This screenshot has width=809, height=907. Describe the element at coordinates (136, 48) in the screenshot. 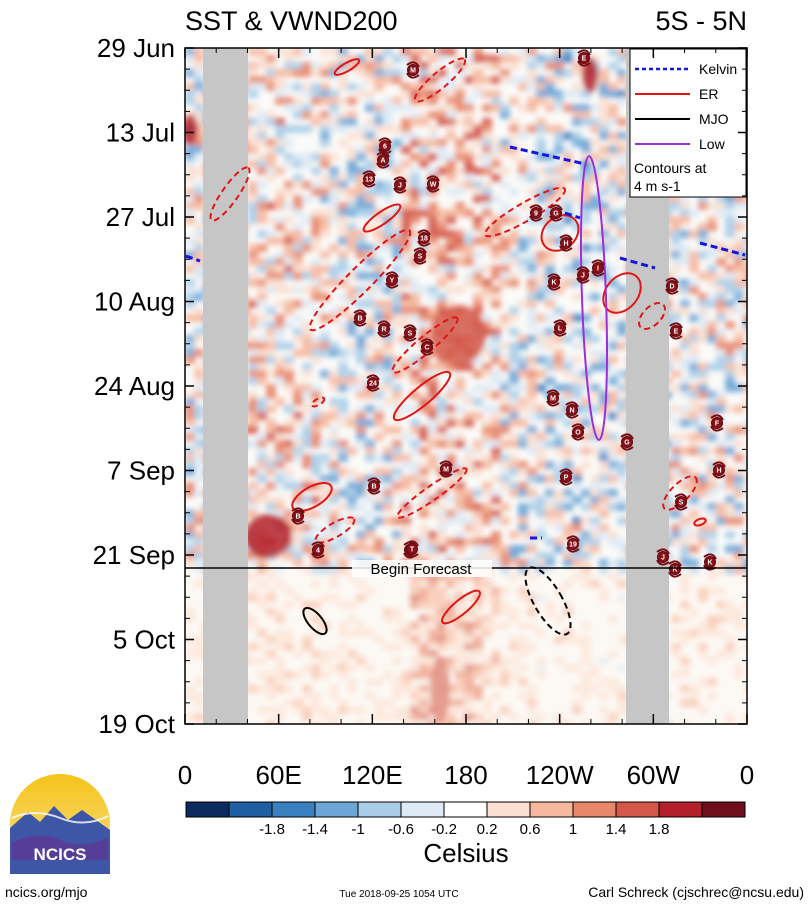

I see `y-tick-label: 29 Jun` at that location.